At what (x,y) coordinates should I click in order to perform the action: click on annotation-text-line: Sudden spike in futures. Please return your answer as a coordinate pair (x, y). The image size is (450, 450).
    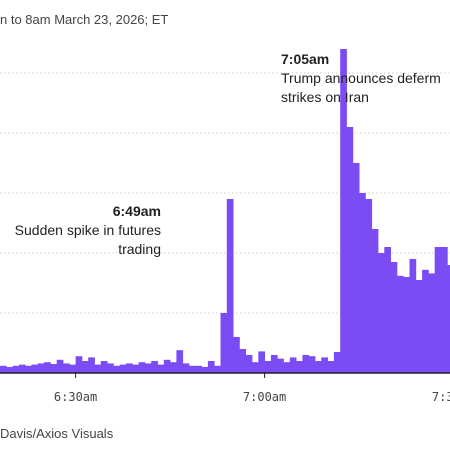
    Looking at the image, I should click on (88, 230).